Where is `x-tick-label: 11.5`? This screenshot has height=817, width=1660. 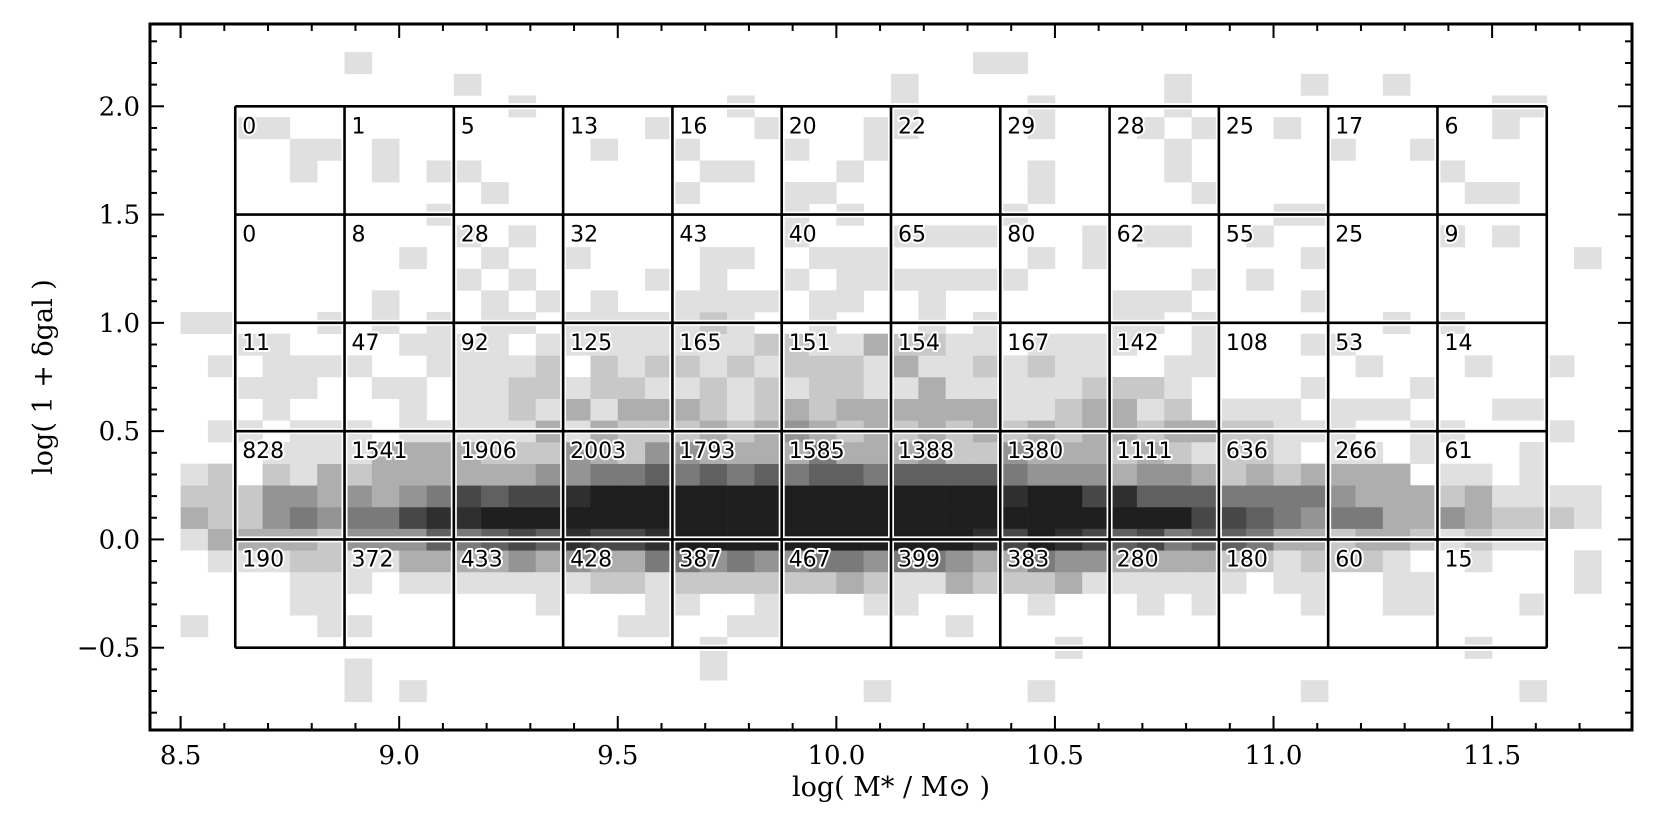 x-tick-label: 11.5 is located at coordinates (1492, 756).